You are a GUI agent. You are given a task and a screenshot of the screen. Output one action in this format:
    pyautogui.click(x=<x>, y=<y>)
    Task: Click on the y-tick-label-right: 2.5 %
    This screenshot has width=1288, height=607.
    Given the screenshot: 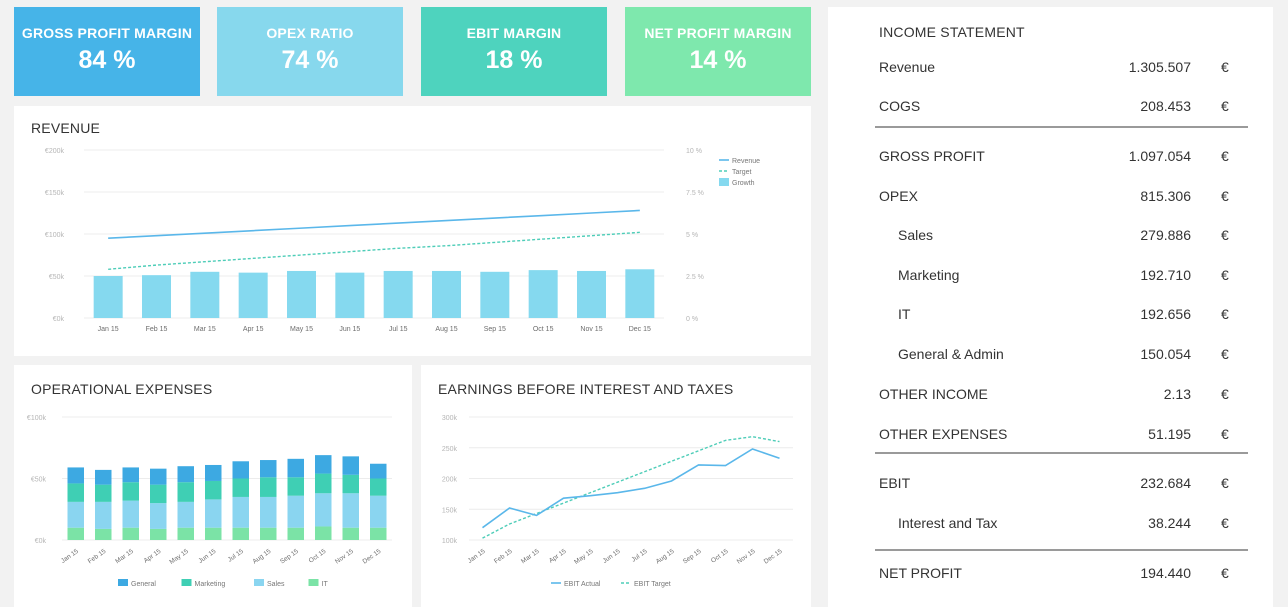 What is the action you would take?
    pyautogui.click(x=695, y=277)
    